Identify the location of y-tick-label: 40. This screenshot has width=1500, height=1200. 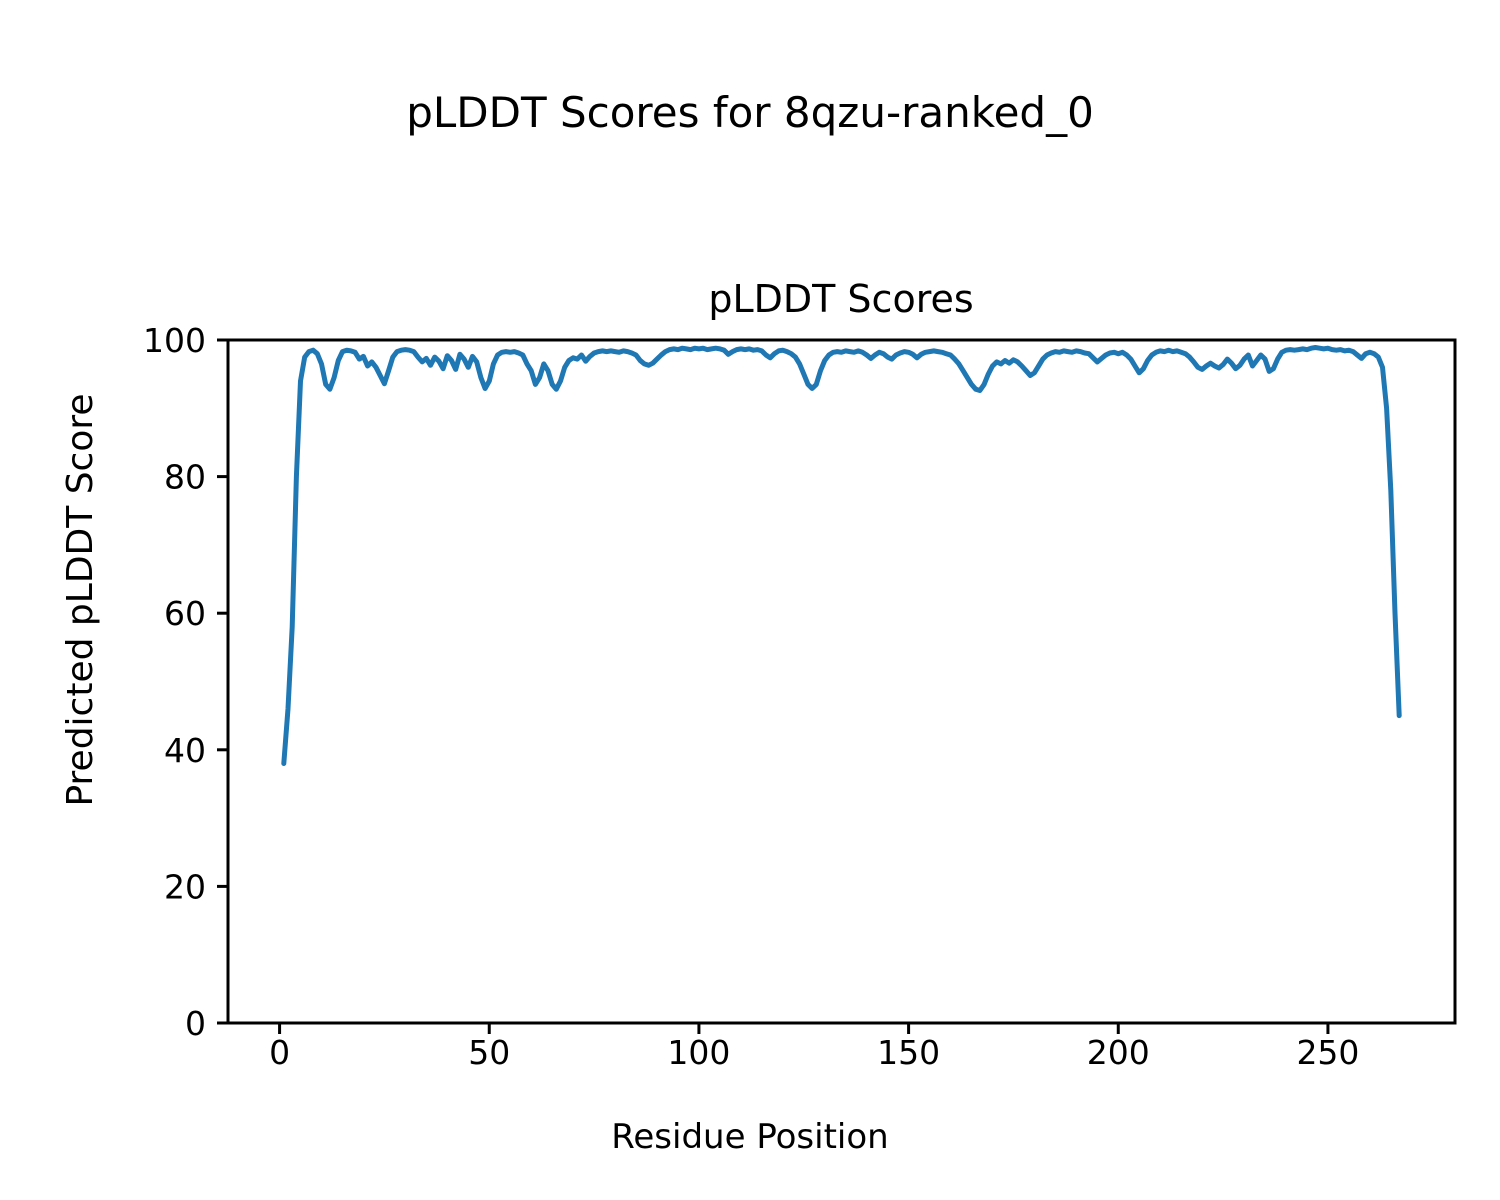
(185, 750).